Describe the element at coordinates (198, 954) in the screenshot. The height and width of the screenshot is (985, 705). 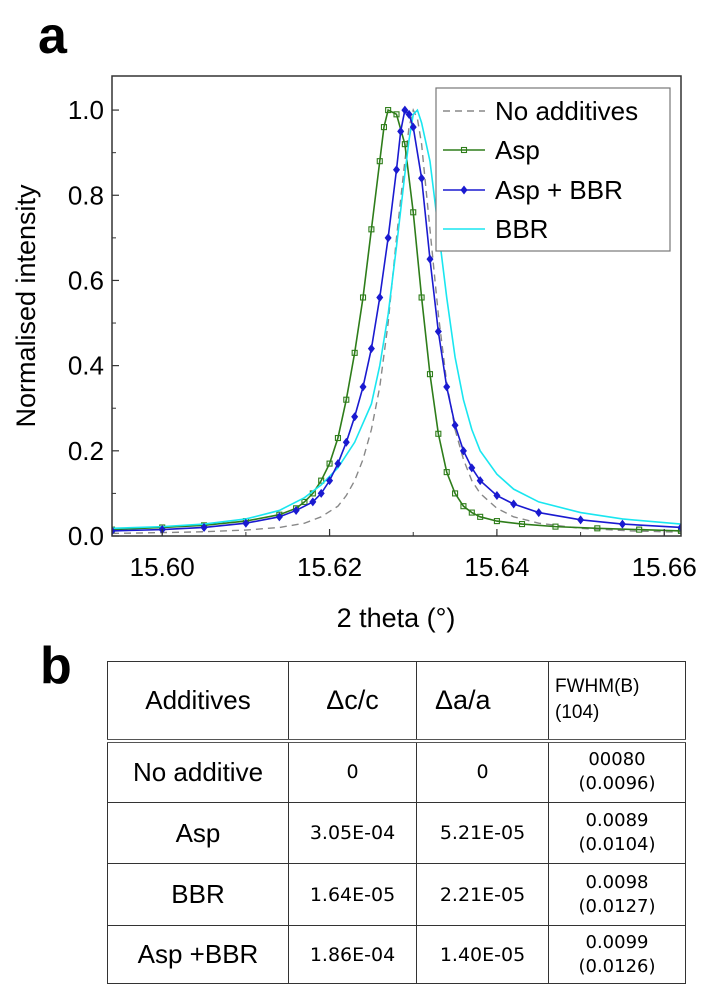
I see `row-name: Asp +BBR` at that location.